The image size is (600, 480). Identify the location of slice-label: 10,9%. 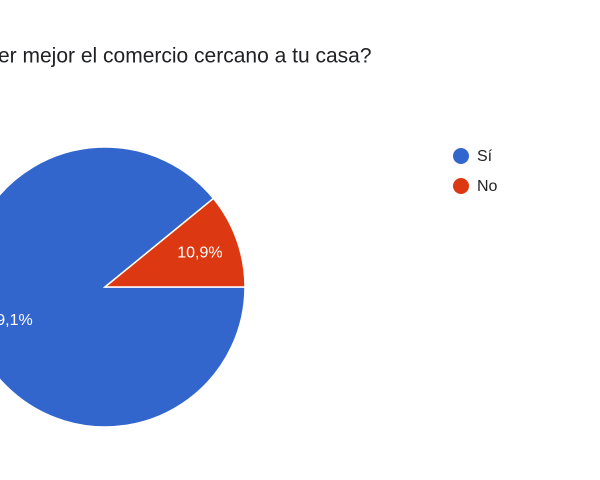
(199, 252).